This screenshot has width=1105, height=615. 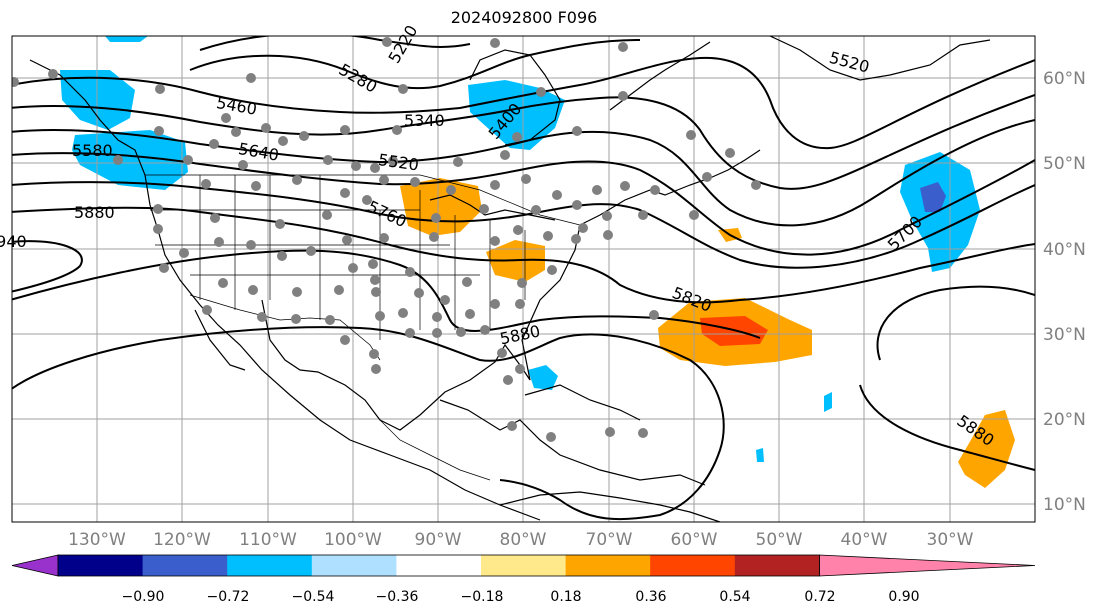 I want to click on shade-atlantic-core, so click(x=933, y=197).